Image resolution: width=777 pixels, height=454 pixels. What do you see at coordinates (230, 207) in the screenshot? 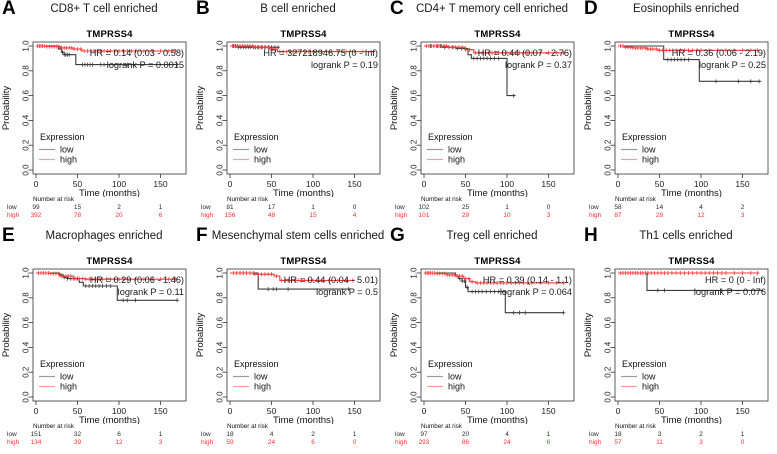
I see `risk-count: 81` at bounding box center [230, 207].